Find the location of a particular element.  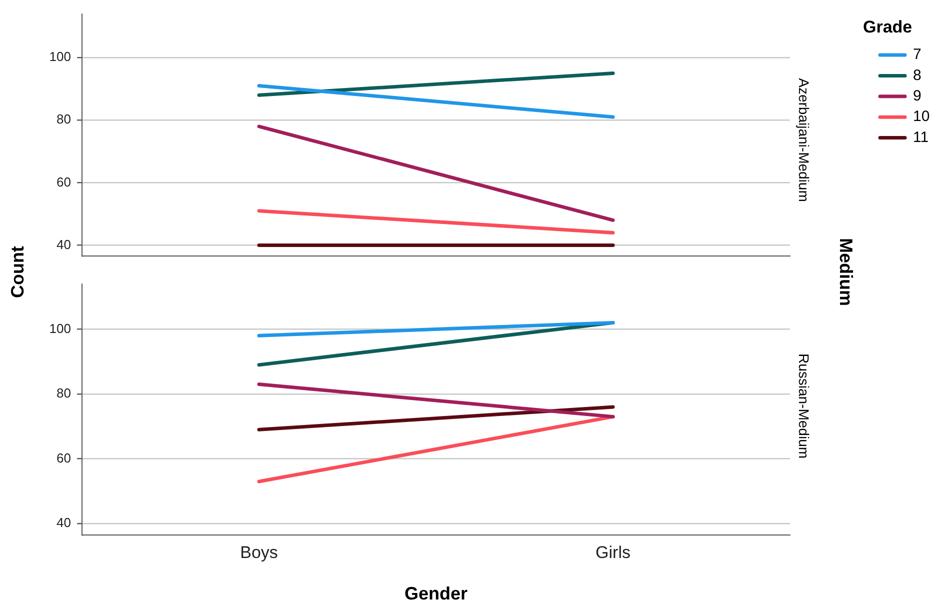

legend-label: 9 is located at coordinates (917, 96).